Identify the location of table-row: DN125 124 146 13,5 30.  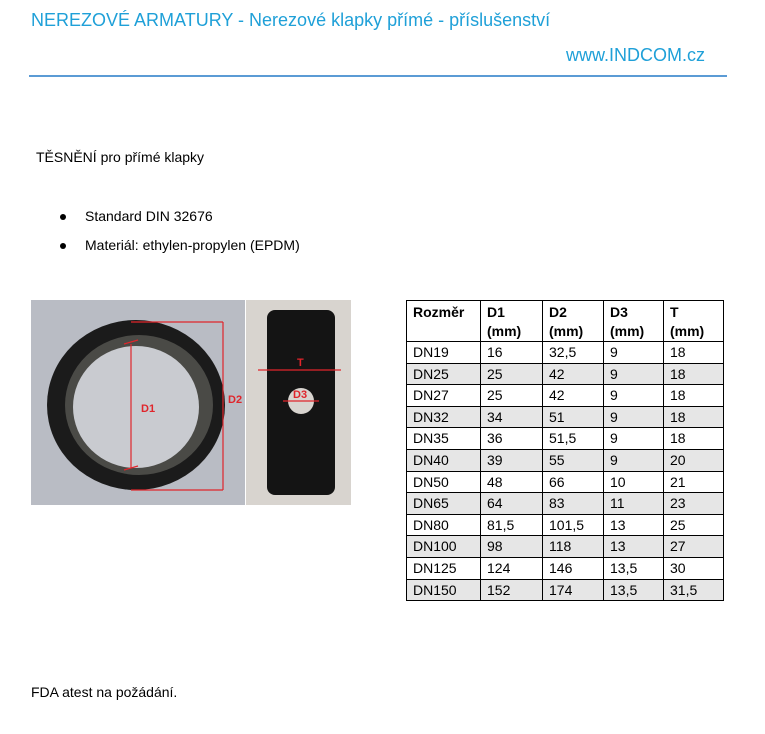
(565, 568).